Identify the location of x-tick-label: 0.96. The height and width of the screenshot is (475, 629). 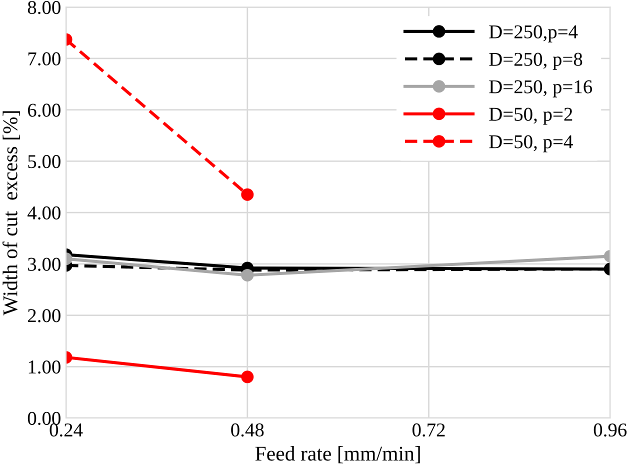
(610, 430).